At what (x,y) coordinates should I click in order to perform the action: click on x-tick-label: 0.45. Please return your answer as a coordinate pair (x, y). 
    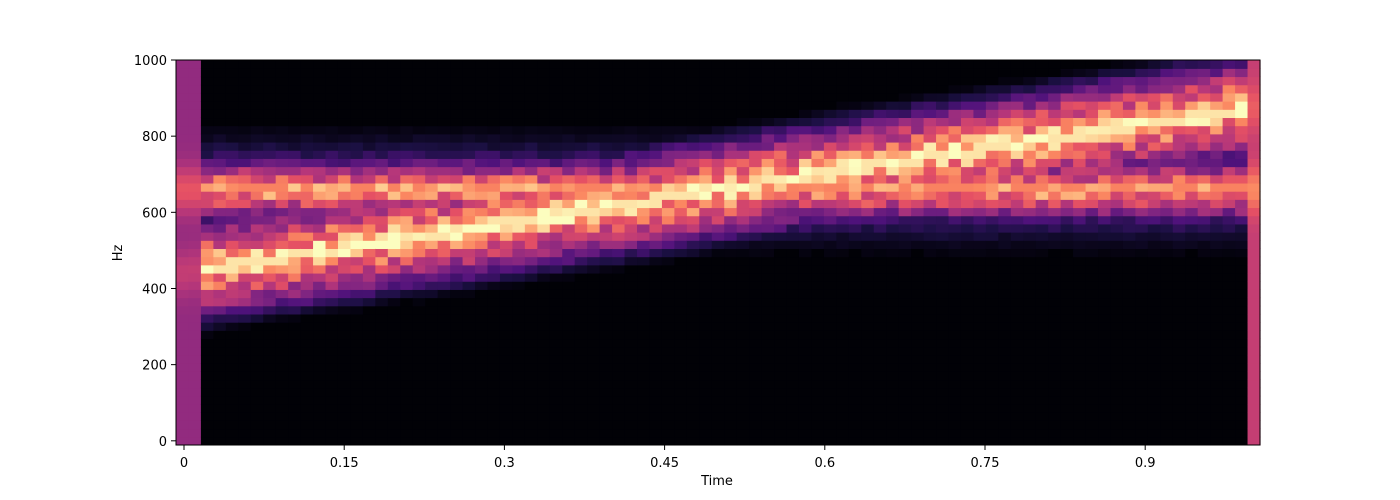
    Looking at the image, I should click on (664, 463).